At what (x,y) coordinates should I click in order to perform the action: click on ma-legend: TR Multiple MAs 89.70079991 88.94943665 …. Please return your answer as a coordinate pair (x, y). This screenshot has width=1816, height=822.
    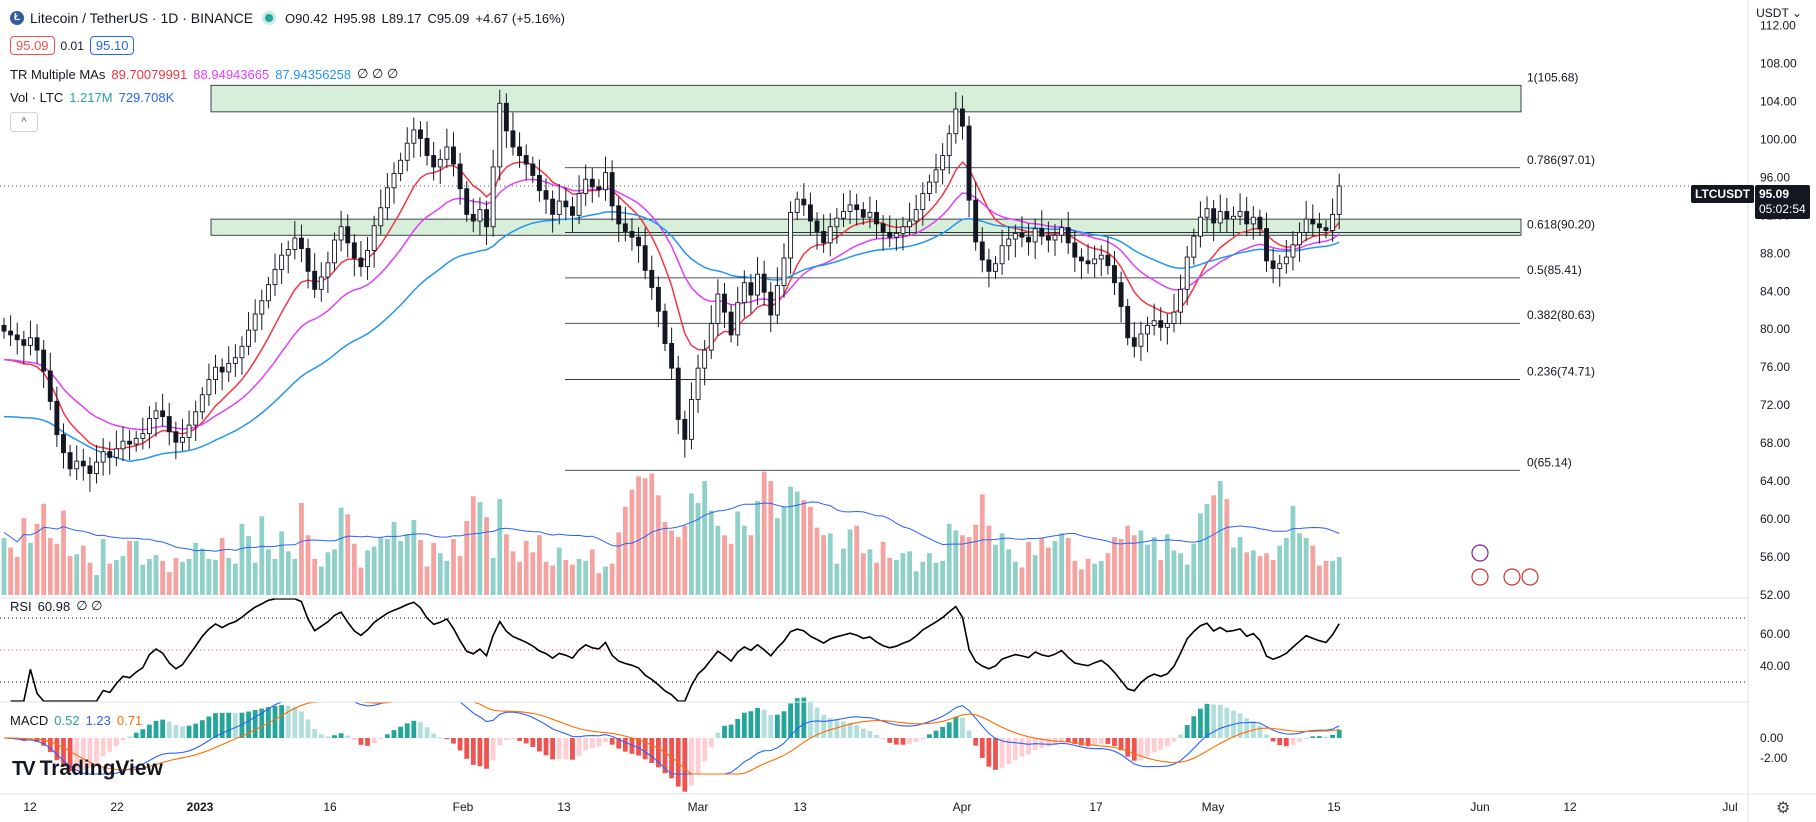
    Looking at the image, I should click on (204, 74).